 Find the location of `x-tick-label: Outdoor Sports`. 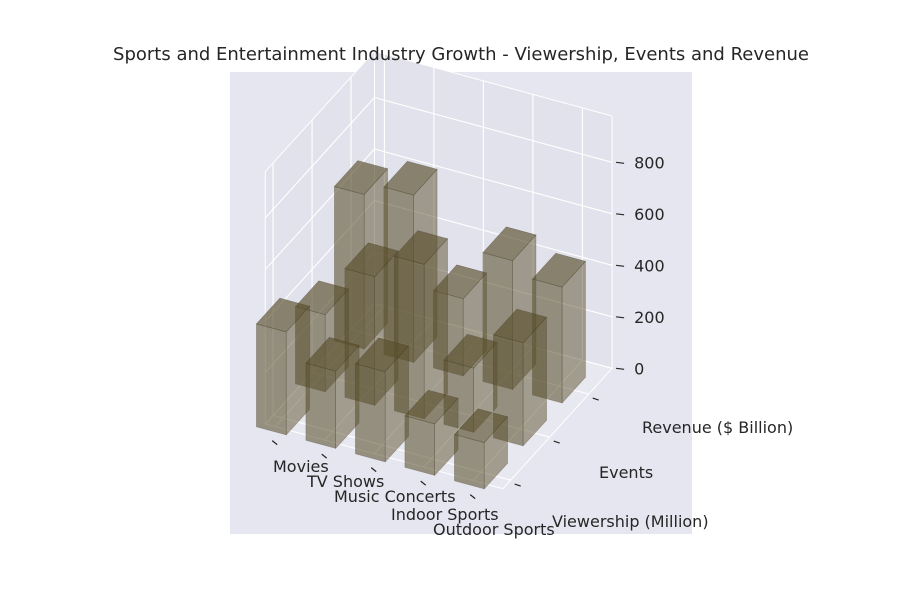

x-tick-label: Outdoor Sports is located at coordinates (494, 529).